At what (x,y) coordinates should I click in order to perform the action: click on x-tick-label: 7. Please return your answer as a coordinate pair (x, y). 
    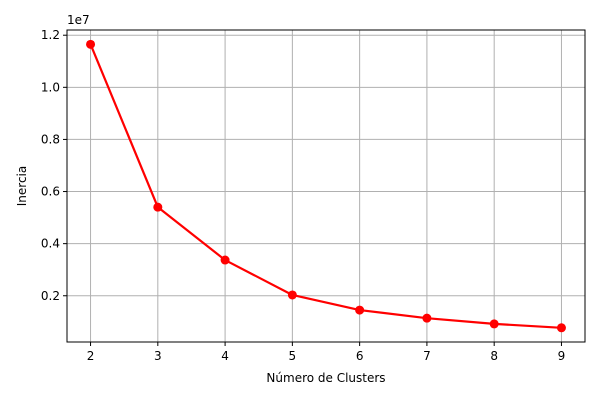
    Looking at the image, I should click on (427, 356).